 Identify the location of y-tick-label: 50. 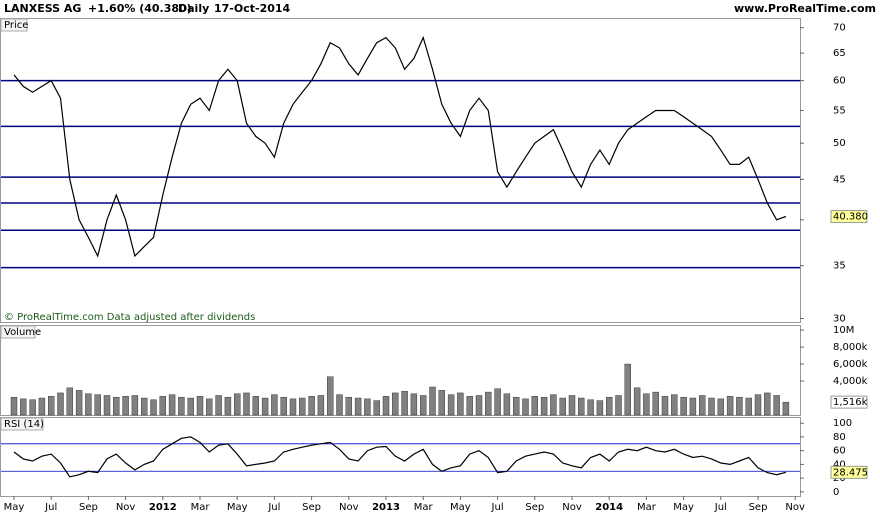
(839, 143).